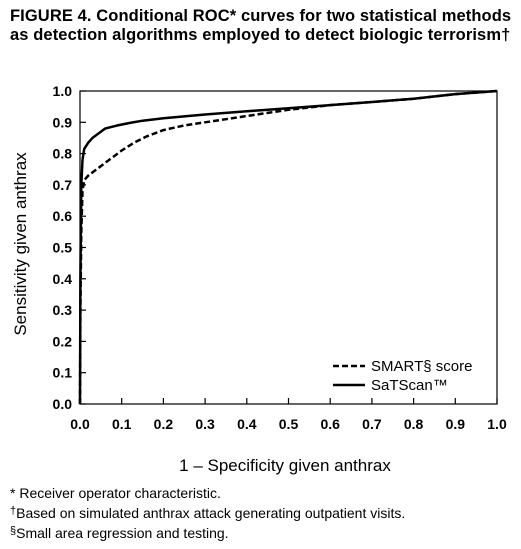 This screenshot has width=521, height=549. What do you see at coordinates (63, 248) in the screenshot?
I see `y-tick-label: 0.5` at bounding box center [63, 248].